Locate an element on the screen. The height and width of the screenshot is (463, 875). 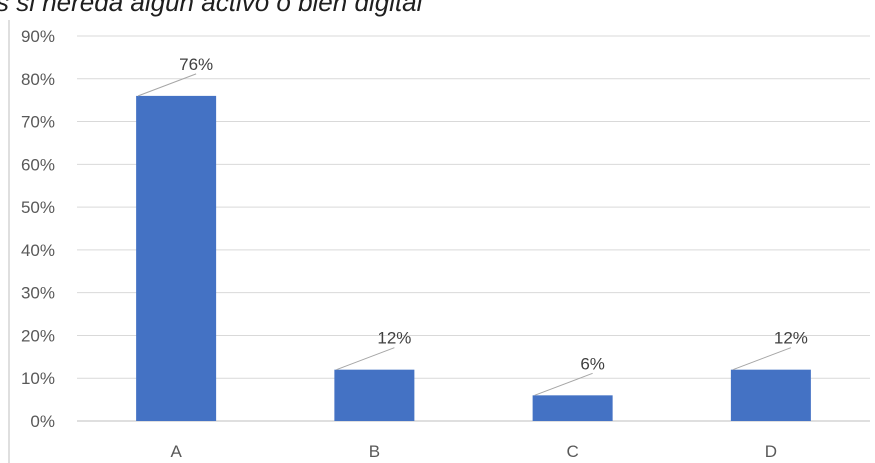
y-tick-label: 0% is located at coordinates (42, 421).